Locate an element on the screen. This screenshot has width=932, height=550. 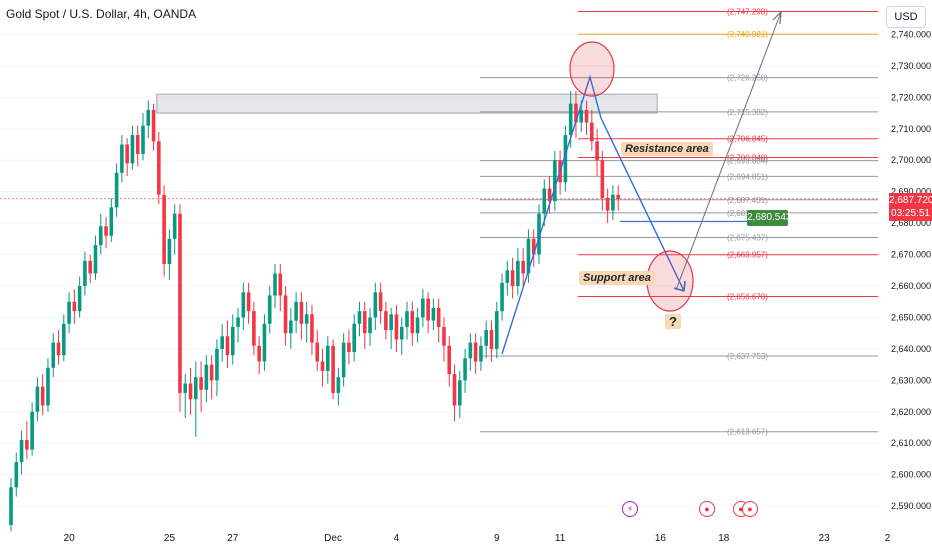
lightning-icon: ⚡ is located at coordinates (630, 509).